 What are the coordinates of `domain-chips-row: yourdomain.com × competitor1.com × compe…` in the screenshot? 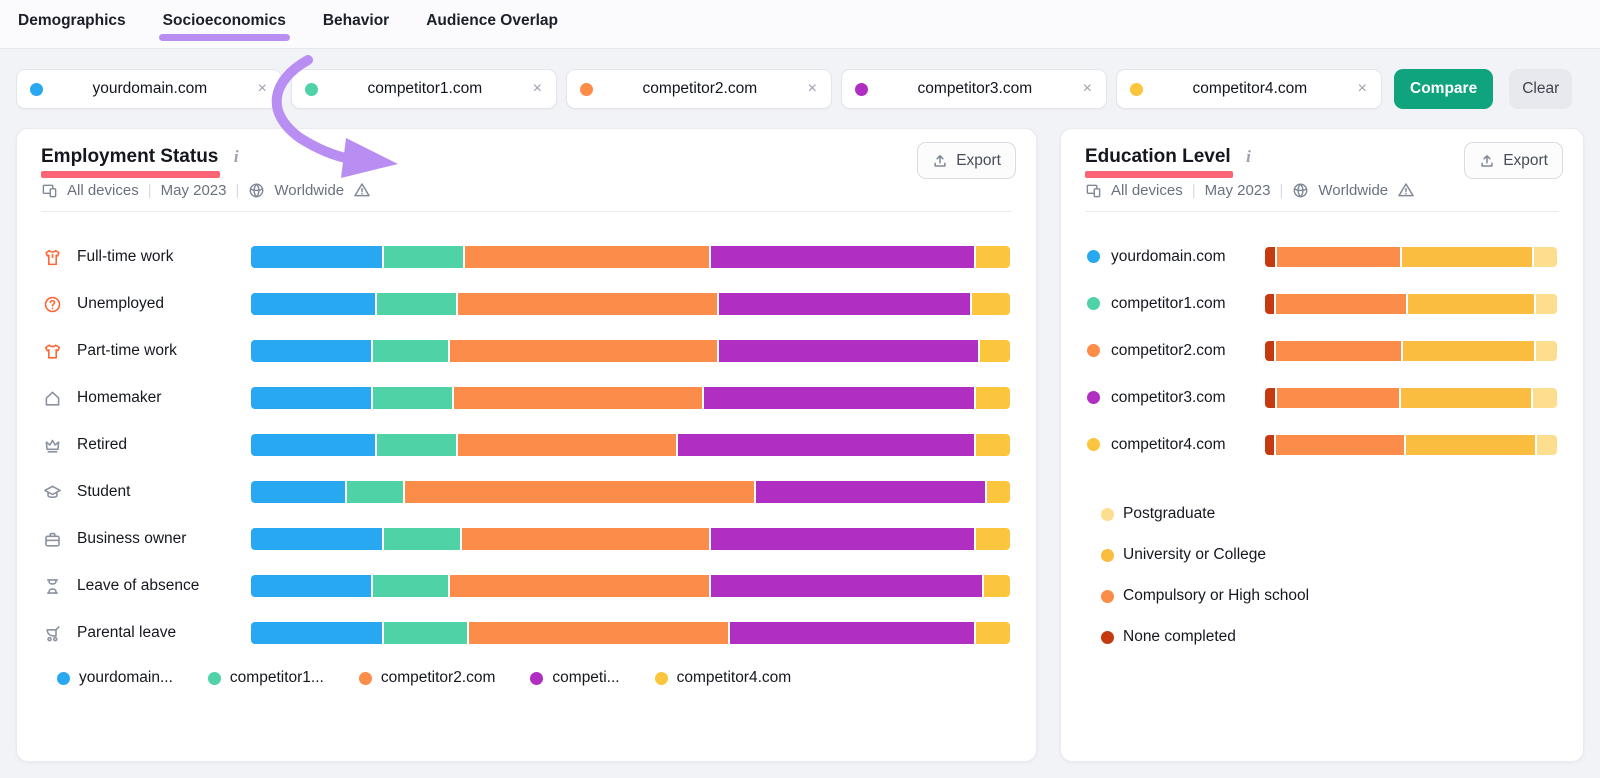 It's located at (800, 89).